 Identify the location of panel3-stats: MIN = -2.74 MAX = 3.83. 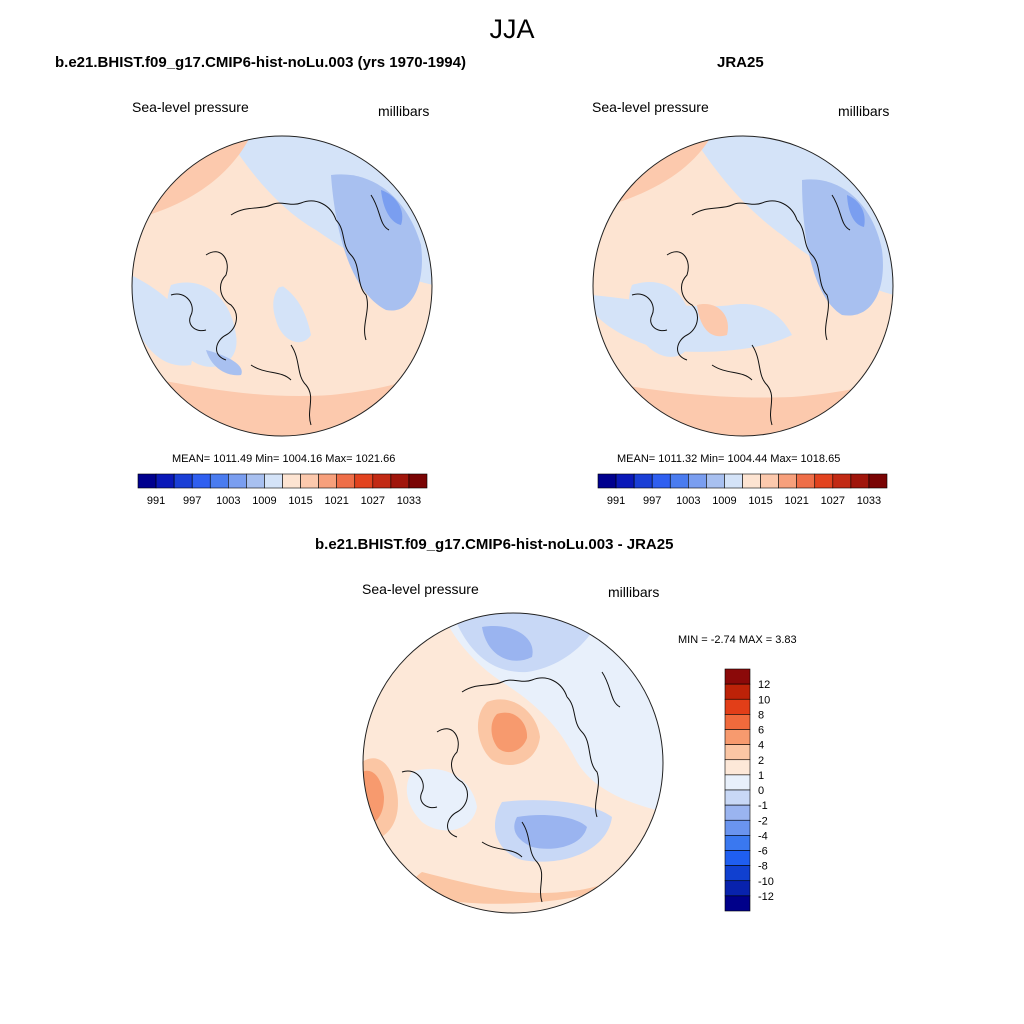
(737, 640).